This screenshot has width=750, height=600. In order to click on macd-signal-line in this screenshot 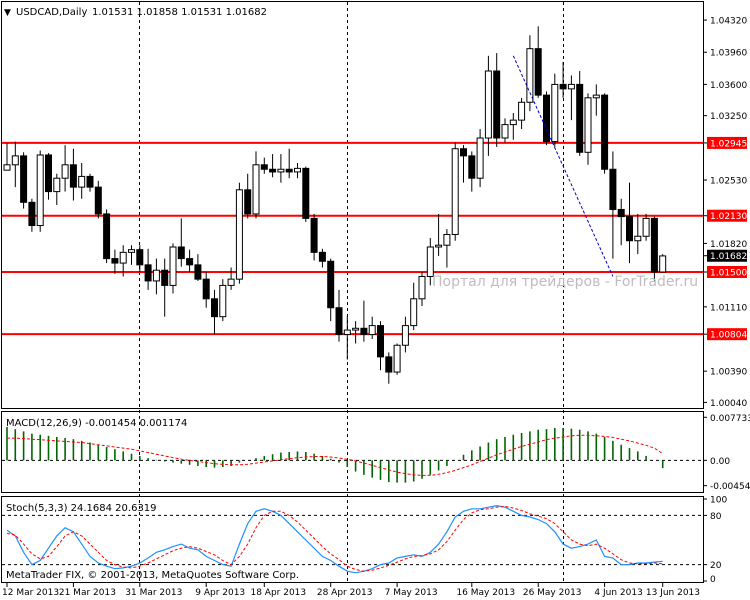, I will do `click(335, 455)`.